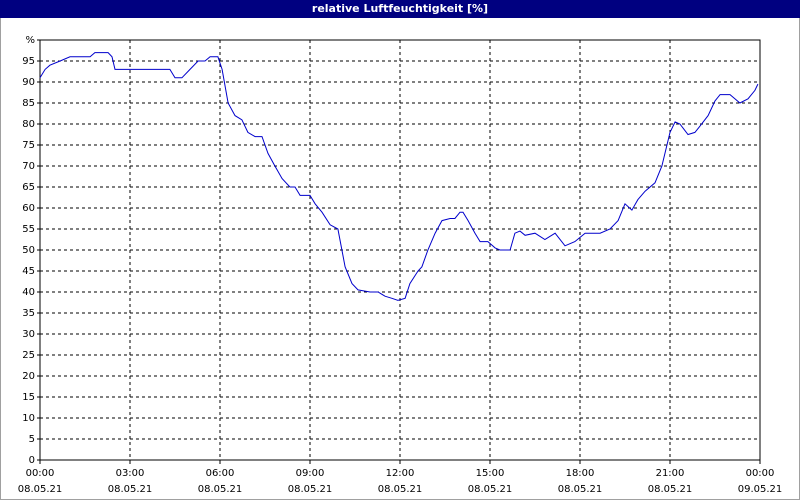 The image size is (800, 504). Describe the element at coordinates (490, 473) in the screenshot. I see `x-tick-label: 15:00` at that location.